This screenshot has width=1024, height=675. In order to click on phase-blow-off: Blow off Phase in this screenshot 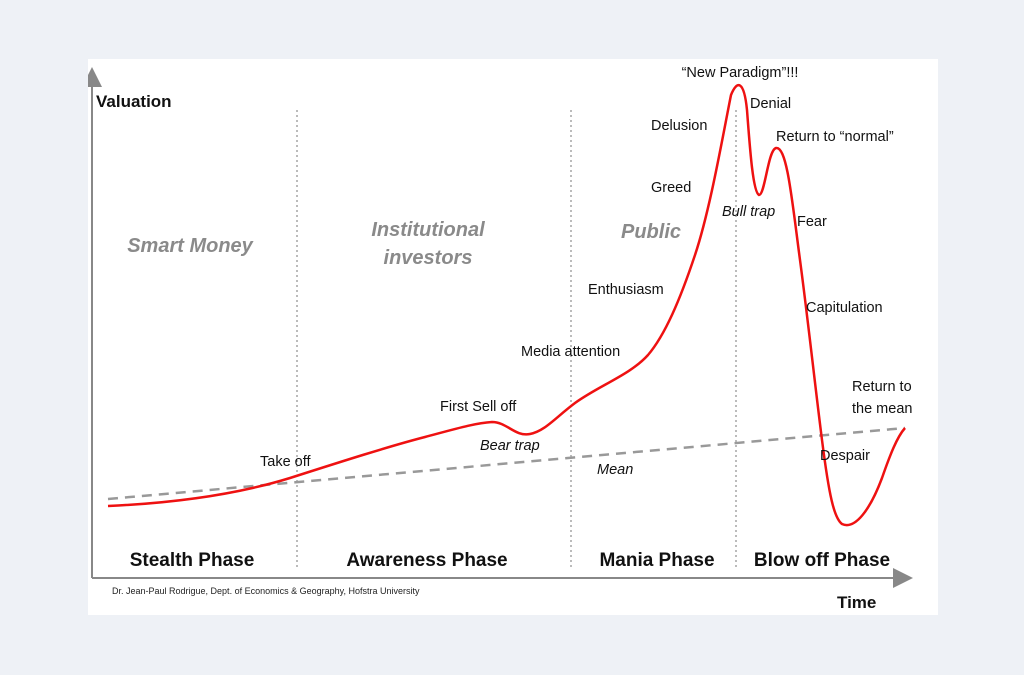, I will do `click(822, 560)`.